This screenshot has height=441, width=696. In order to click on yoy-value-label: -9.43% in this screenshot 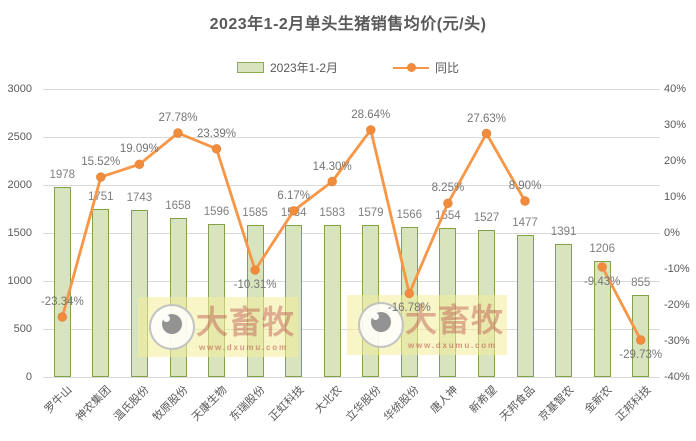, I will do `click(602, 281)`.